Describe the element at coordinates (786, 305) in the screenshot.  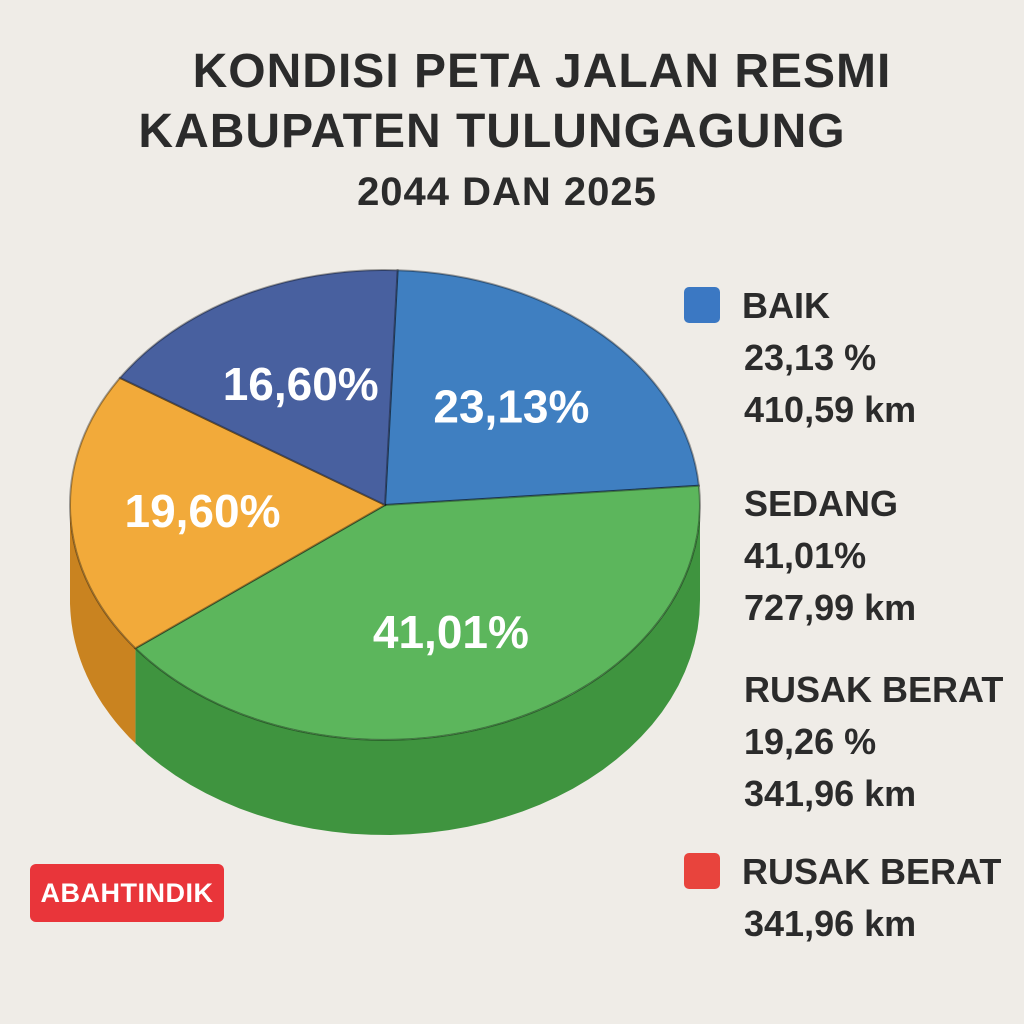
I see `legend-name: BAIK` at that location.